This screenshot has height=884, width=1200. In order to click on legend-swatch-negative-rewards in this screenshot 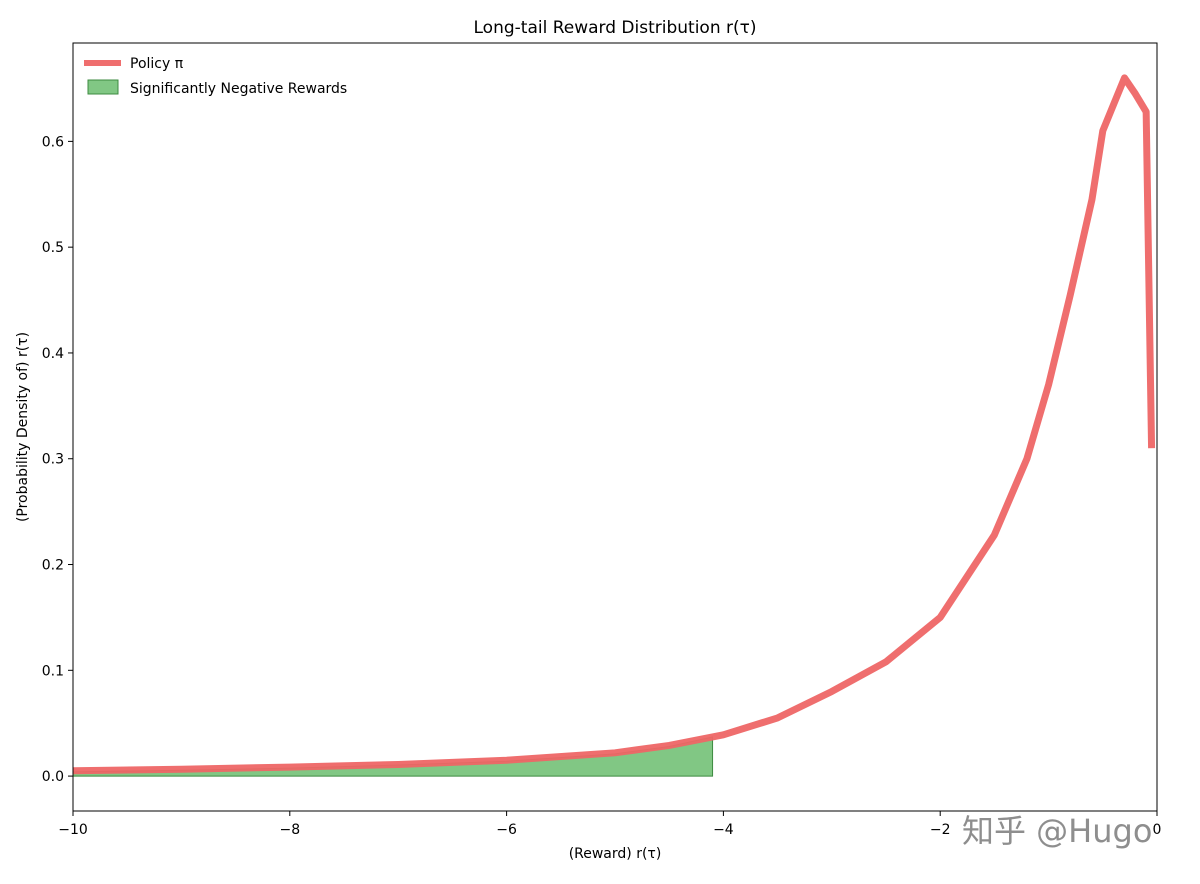, I will do `click(103, 87)`.